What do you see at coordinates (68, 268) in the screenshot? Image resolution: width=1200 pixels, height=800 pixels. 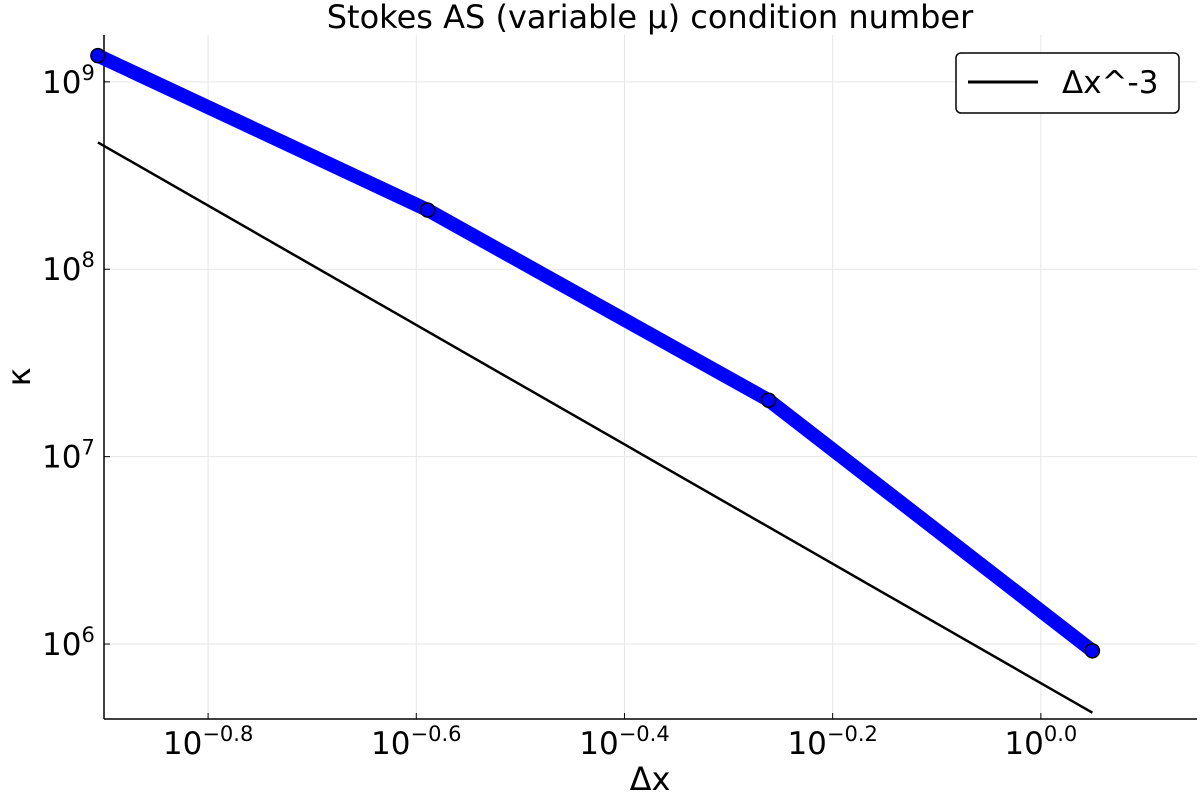 I see `y-tick-label: 108` at bounding box center [68, 268].